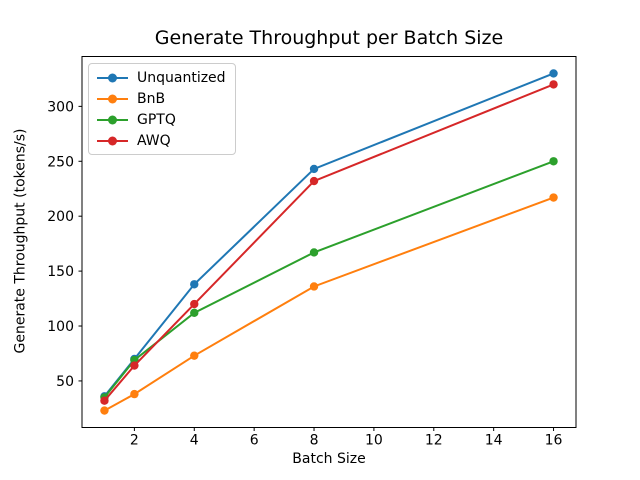 The height and width of the screenshot is (480, 640). What do you see at coordinates (151, 98) in the screenshot?
I see `legend-label: BnB` at bounding box center [151, 98].